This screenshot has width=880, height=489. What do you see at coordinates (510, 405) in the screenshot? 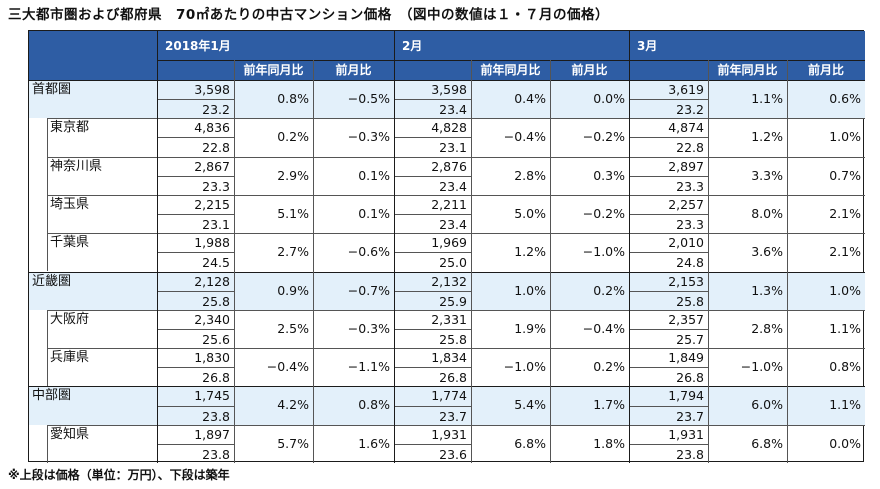
I see `yoy-change: 5.4%` at bounding box center [510, 405].